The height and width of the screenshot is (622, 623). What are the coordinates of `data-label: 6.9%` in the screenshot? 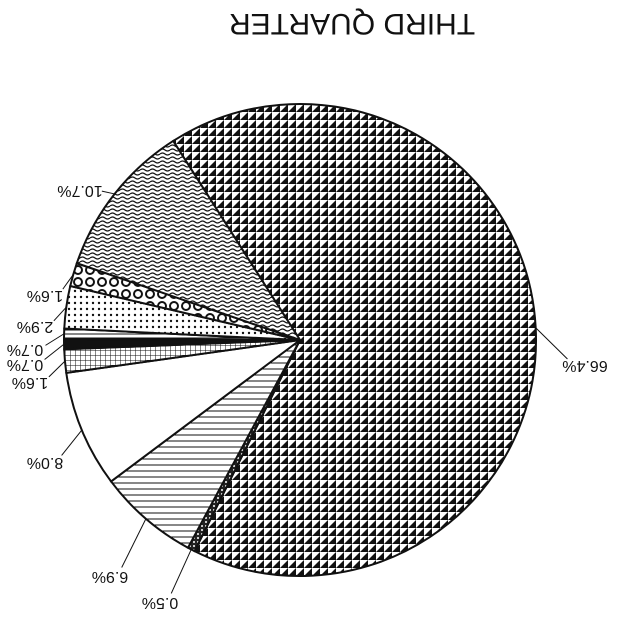 It's located at (110, 576).